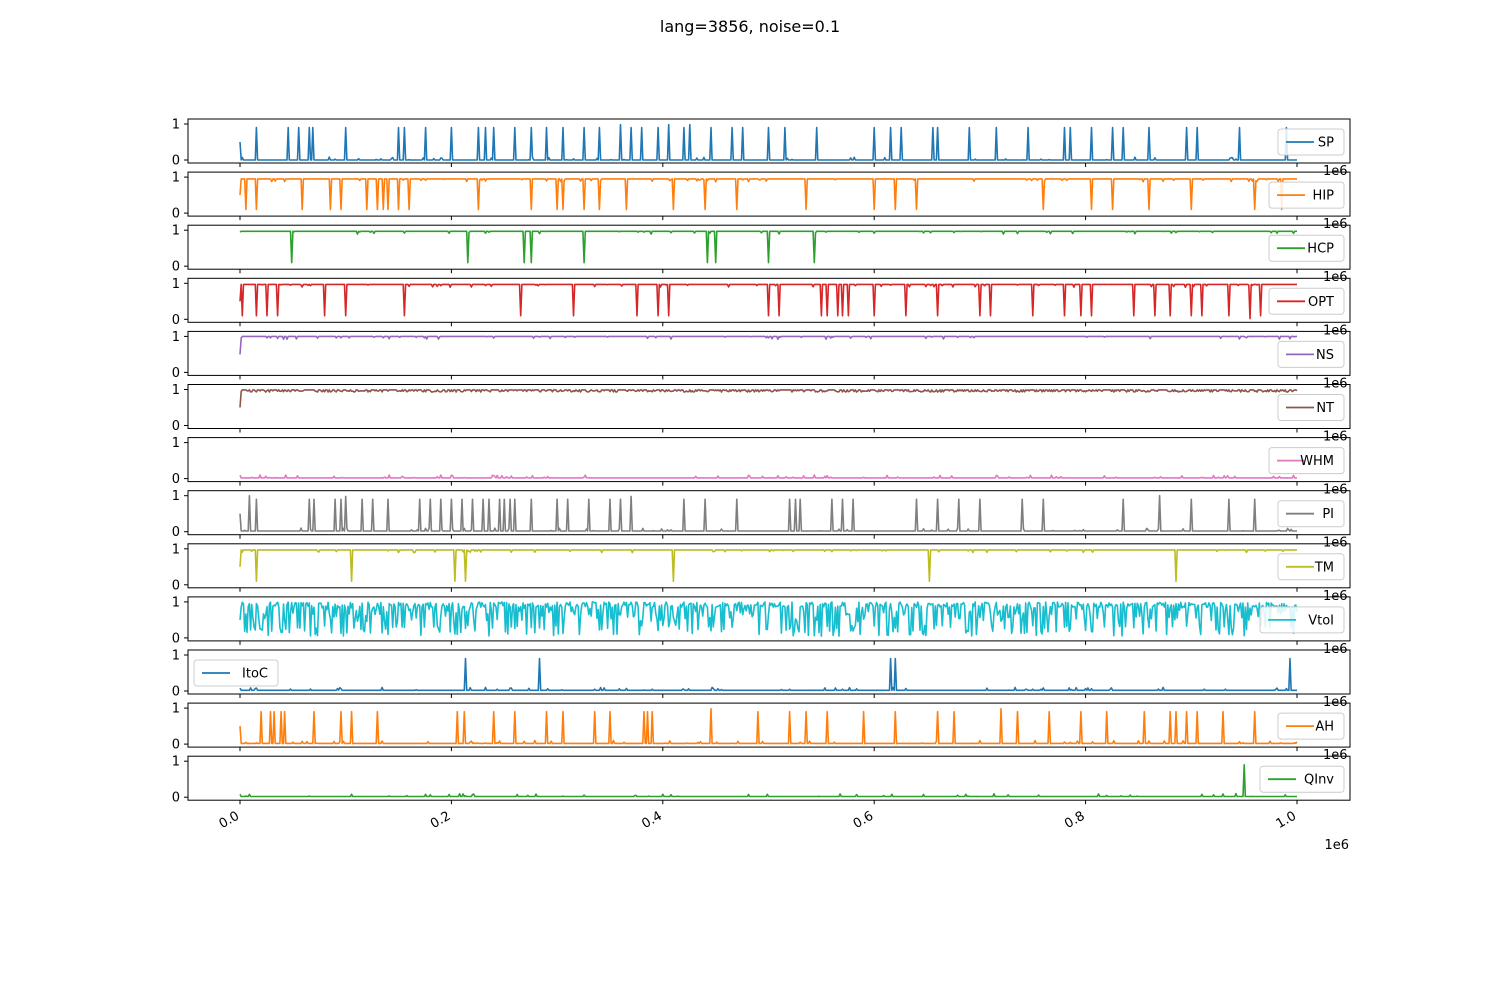  What do you see at coordinates (1325, 355) in the screenshot?
I see `legend-label: NS` at bounding box center [1325, 355].